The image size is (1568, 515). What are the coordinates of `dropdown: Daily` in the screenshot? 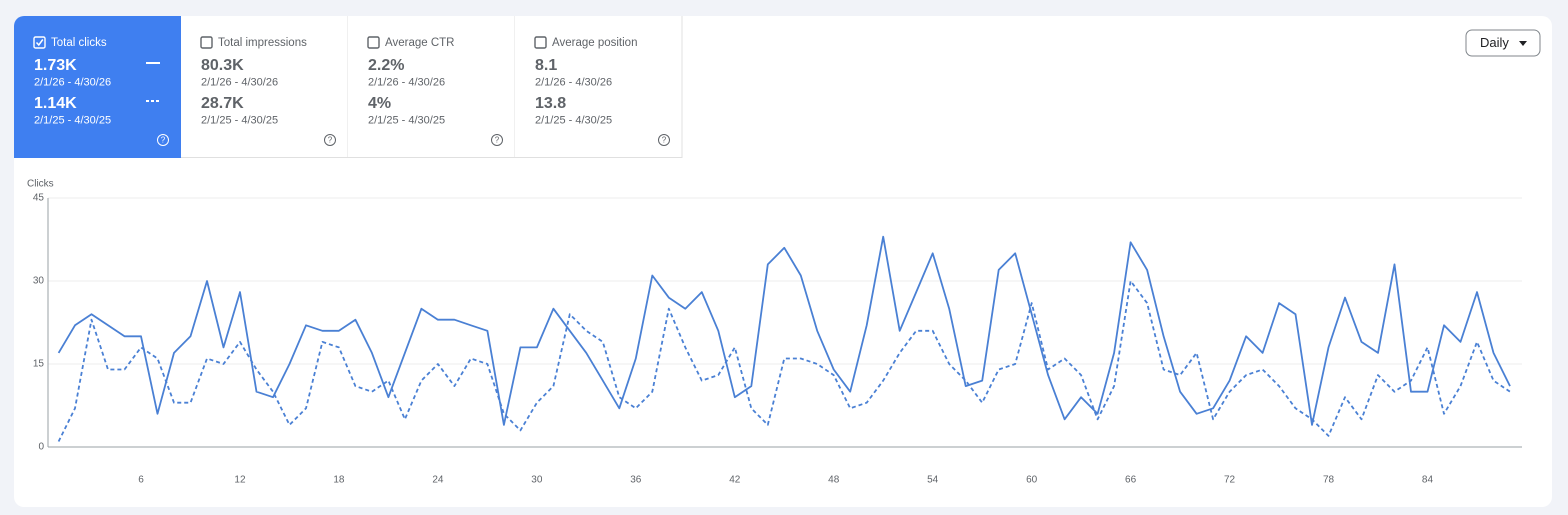 It's located at (1503, 43).